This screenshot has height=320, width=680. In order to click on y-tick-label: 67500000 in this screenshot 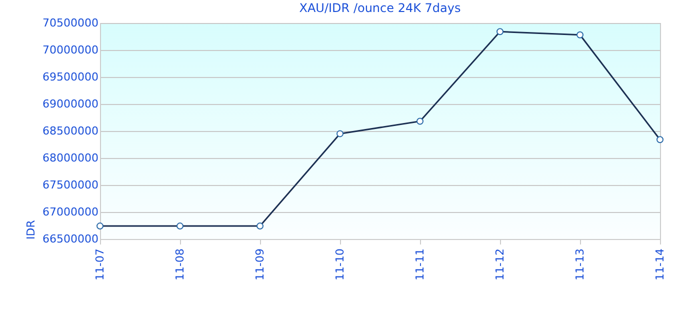, I will do `click(70, 185)`.